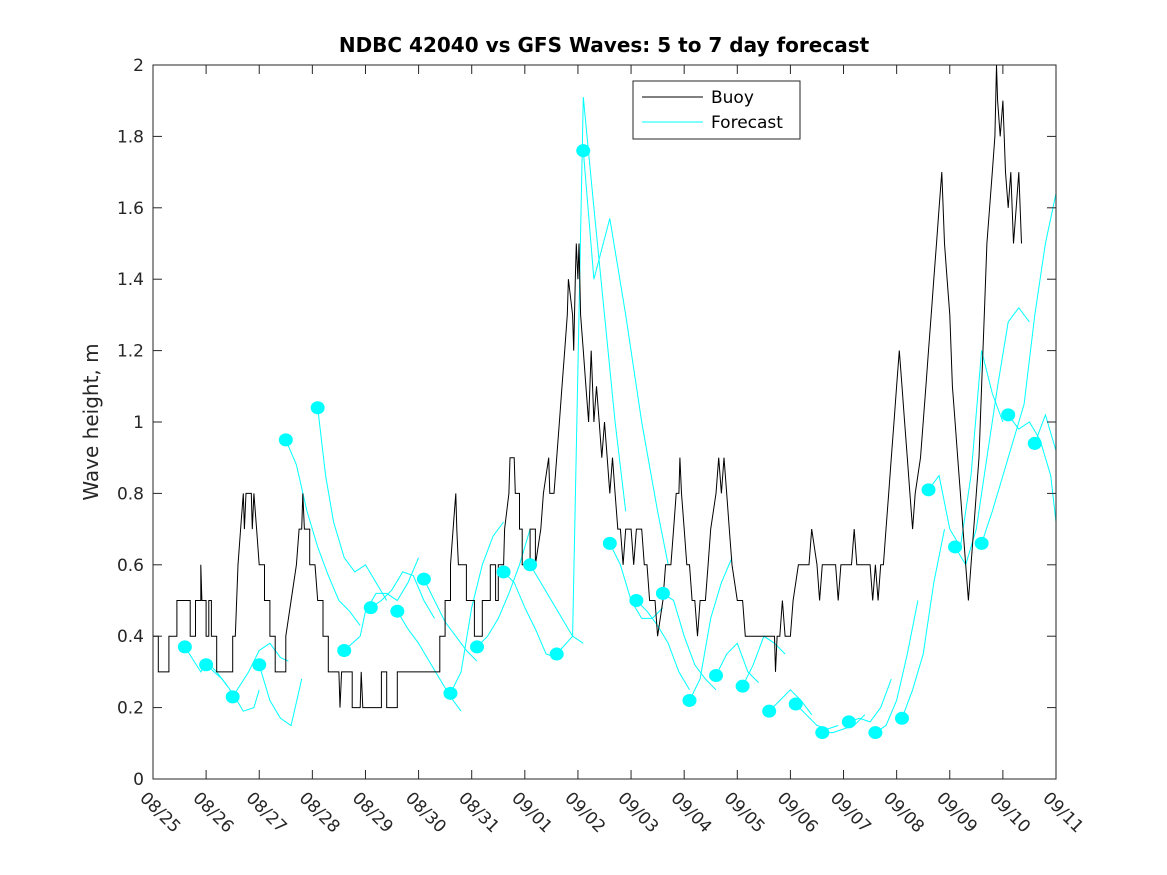 This screenshot has width=1167, height=875. What do you see at coordinates (319, 812) in the screenshot?
I see `x-tick-label: 08/28` at bounding box center [319, 812].